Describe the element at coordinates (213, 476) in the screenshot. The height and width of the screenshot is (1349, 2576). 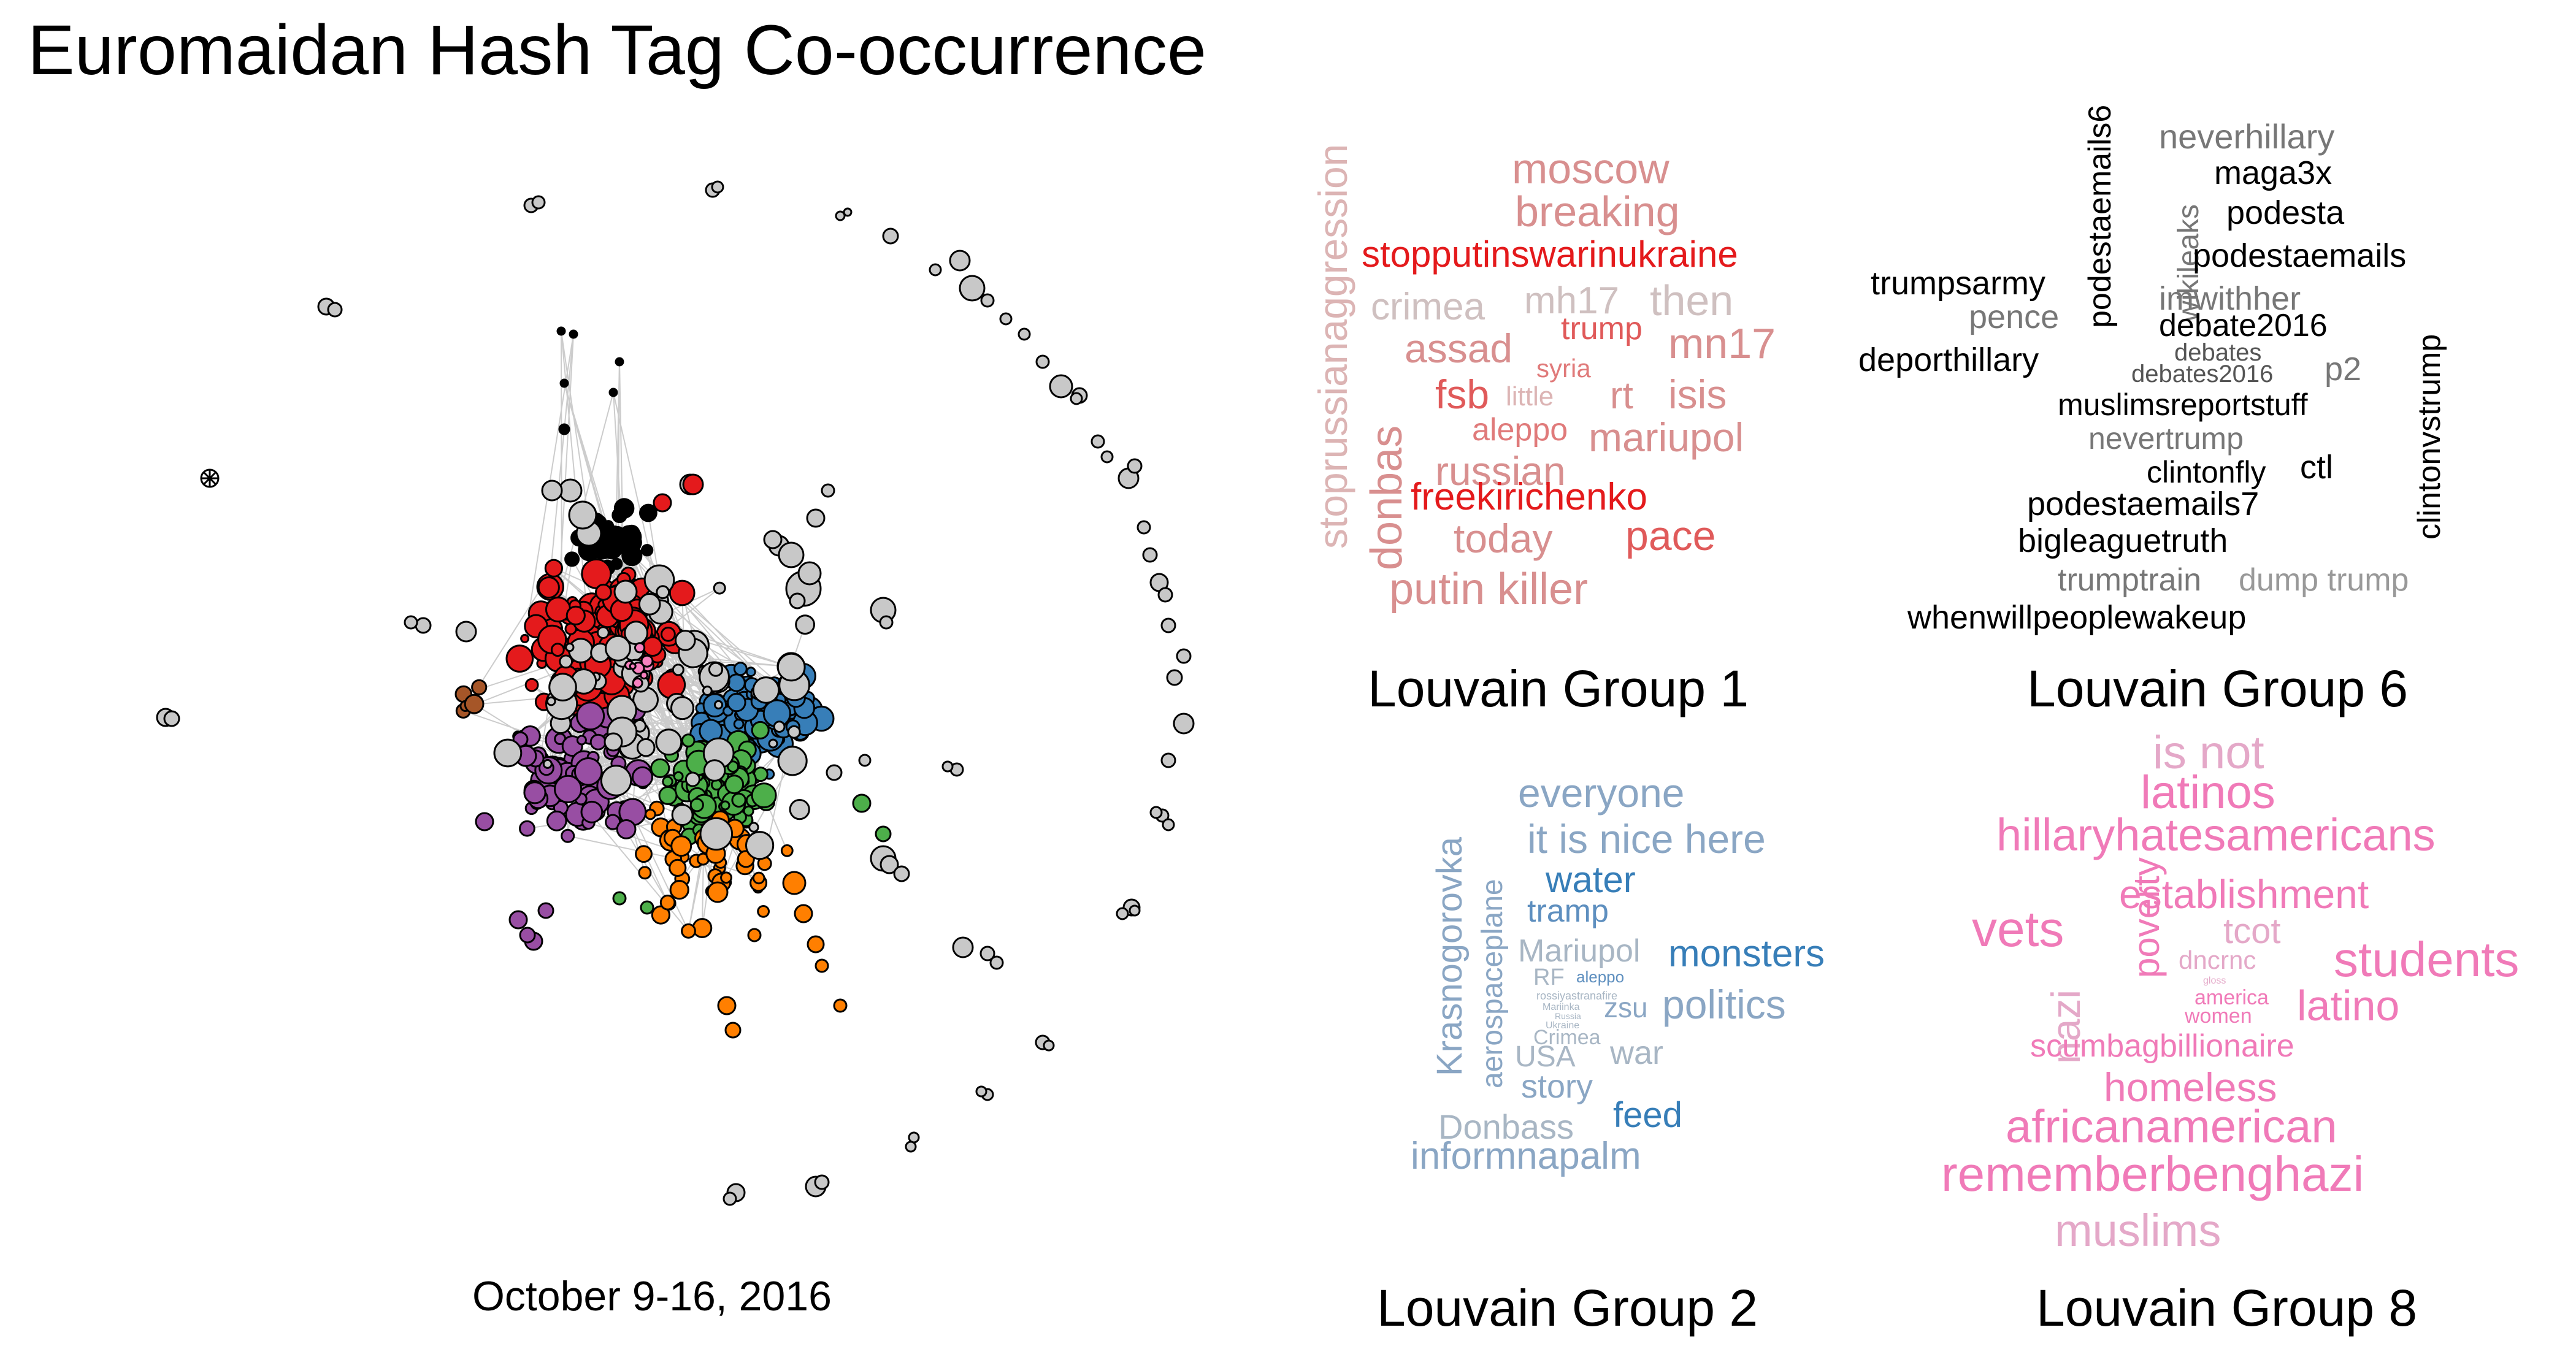
I see `network-node-spoke` at that location.